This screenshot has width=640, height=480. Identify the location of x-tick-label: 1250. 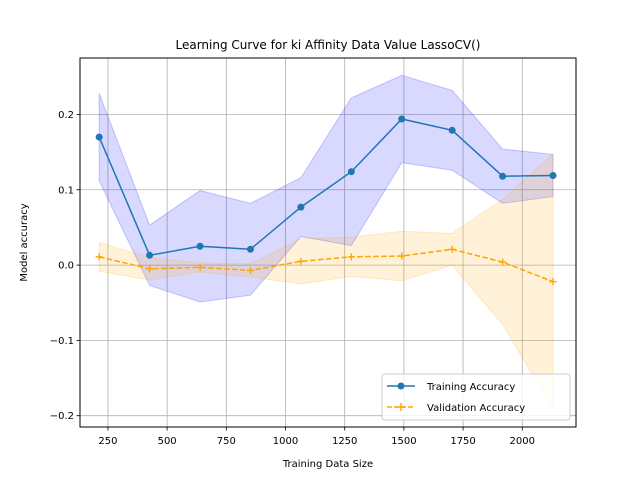
(344, 441).